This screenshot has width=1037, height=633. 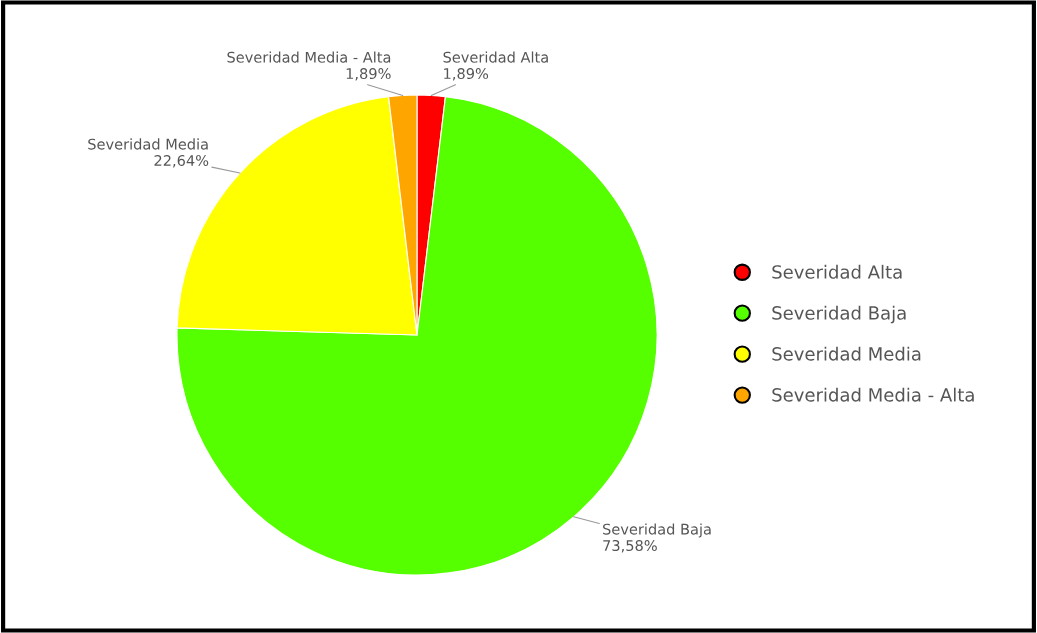 I want to click on slice-label: Severidad Baja, so click(x=657, y=530).